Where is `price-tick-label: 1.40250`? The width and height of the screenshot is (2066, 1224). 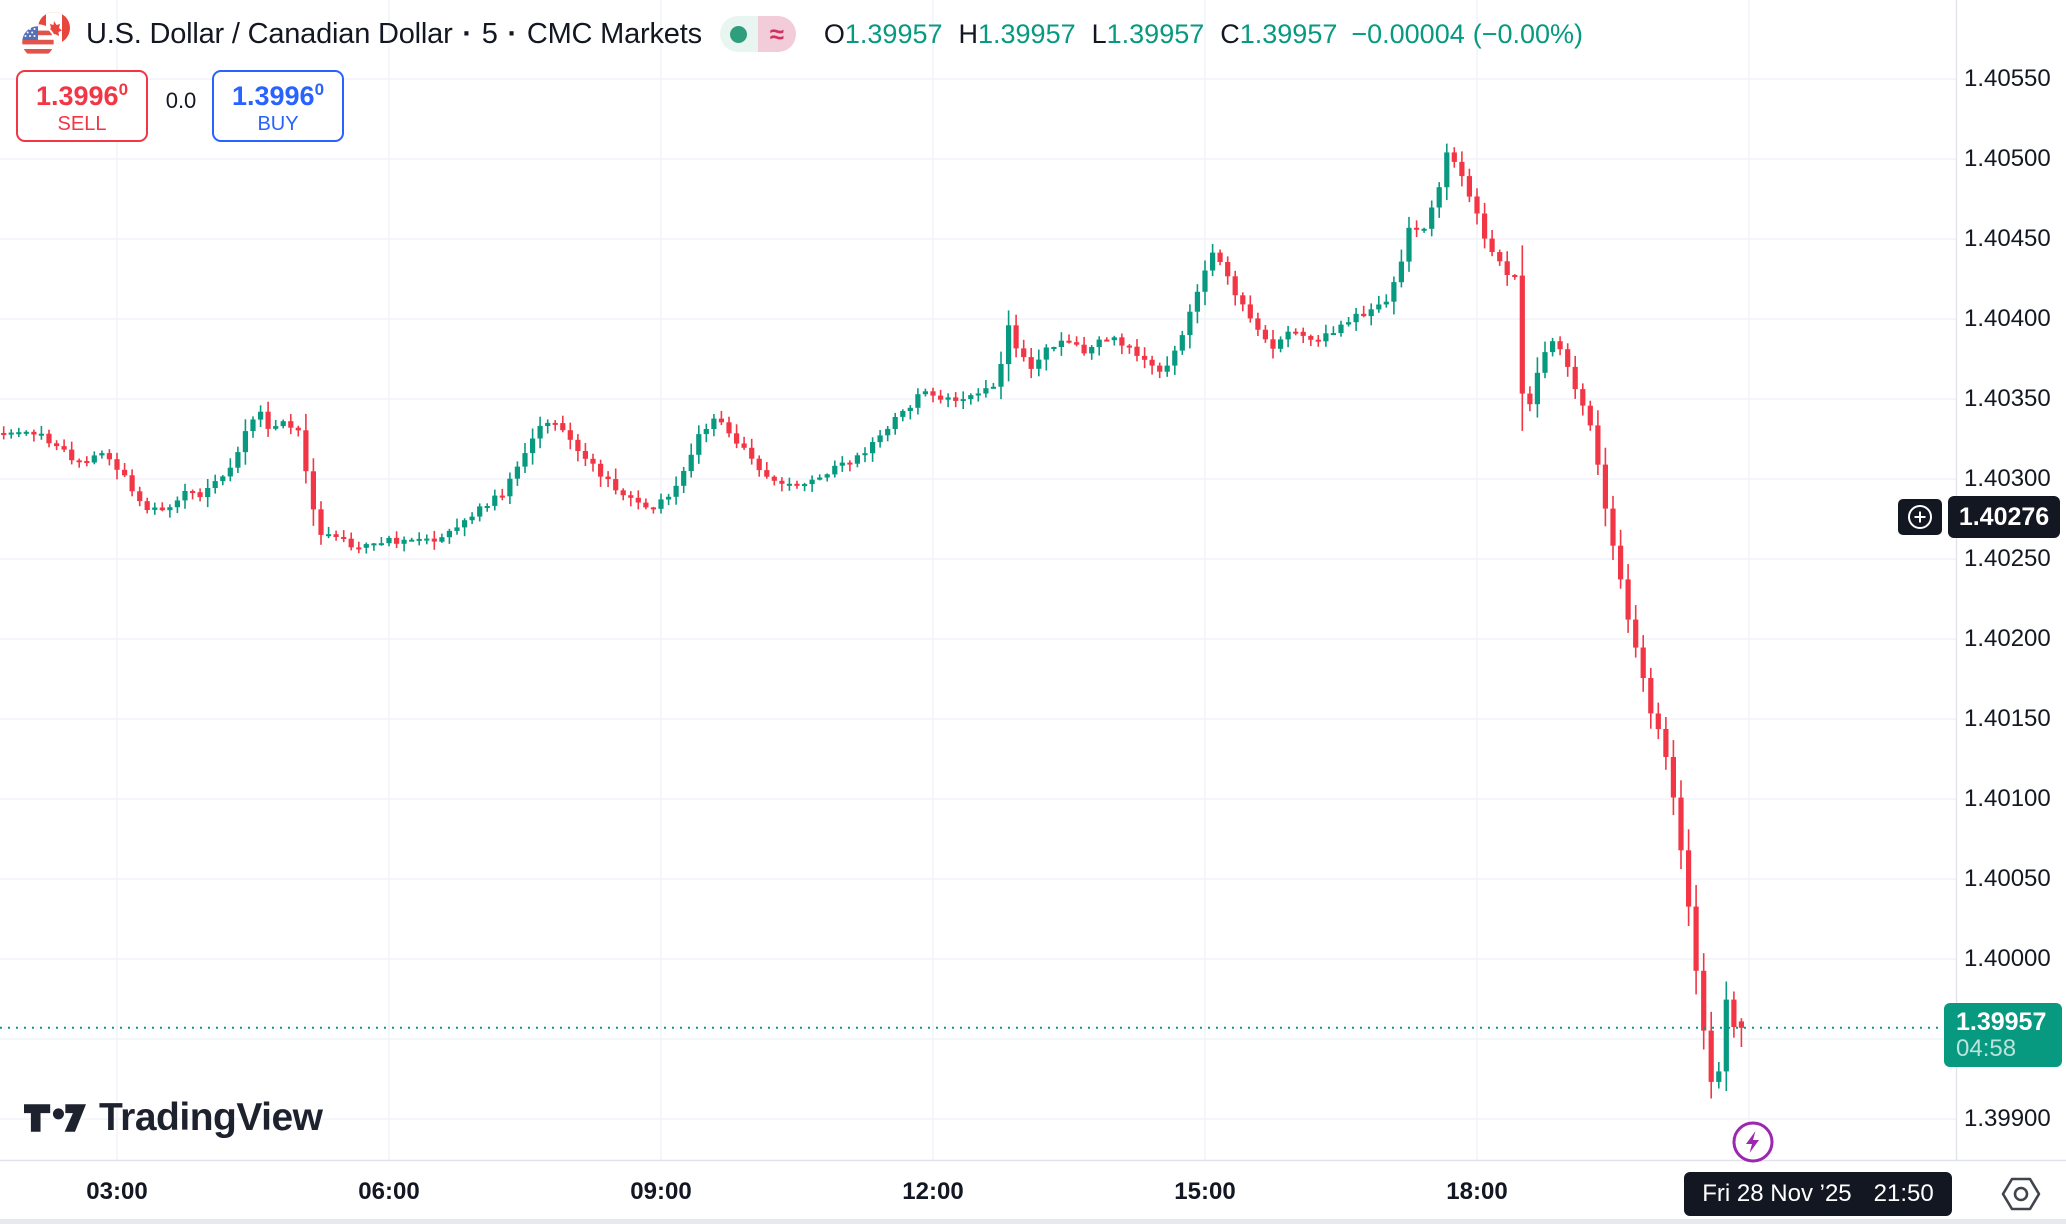 price-tick-label: 1.40250 is located at coordinates (2007, 558).